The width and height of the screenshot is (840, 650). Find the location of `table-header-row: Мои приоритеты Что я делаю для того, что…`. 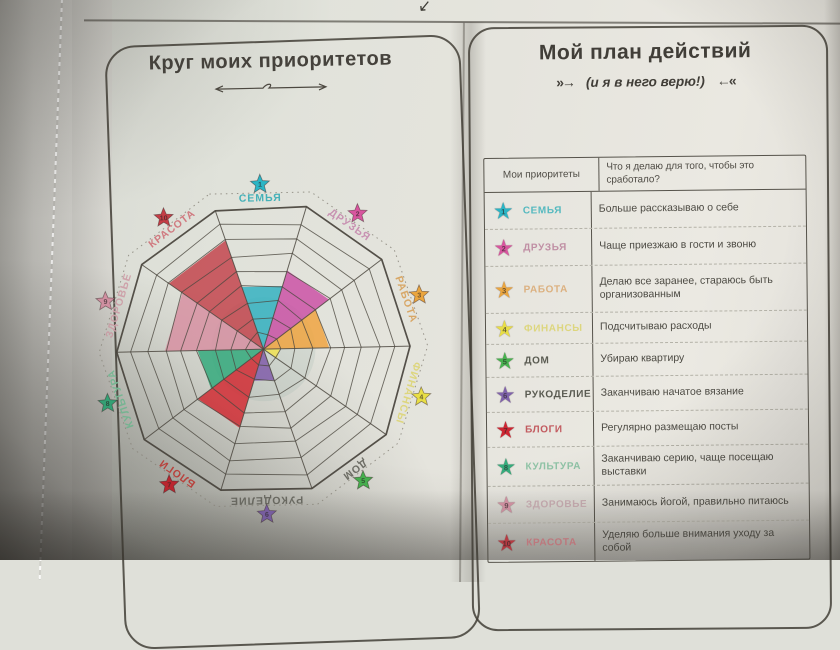

table-header-row: Мои приоритеты Что я делаю для того, что… is located at coordinates (645, 174).